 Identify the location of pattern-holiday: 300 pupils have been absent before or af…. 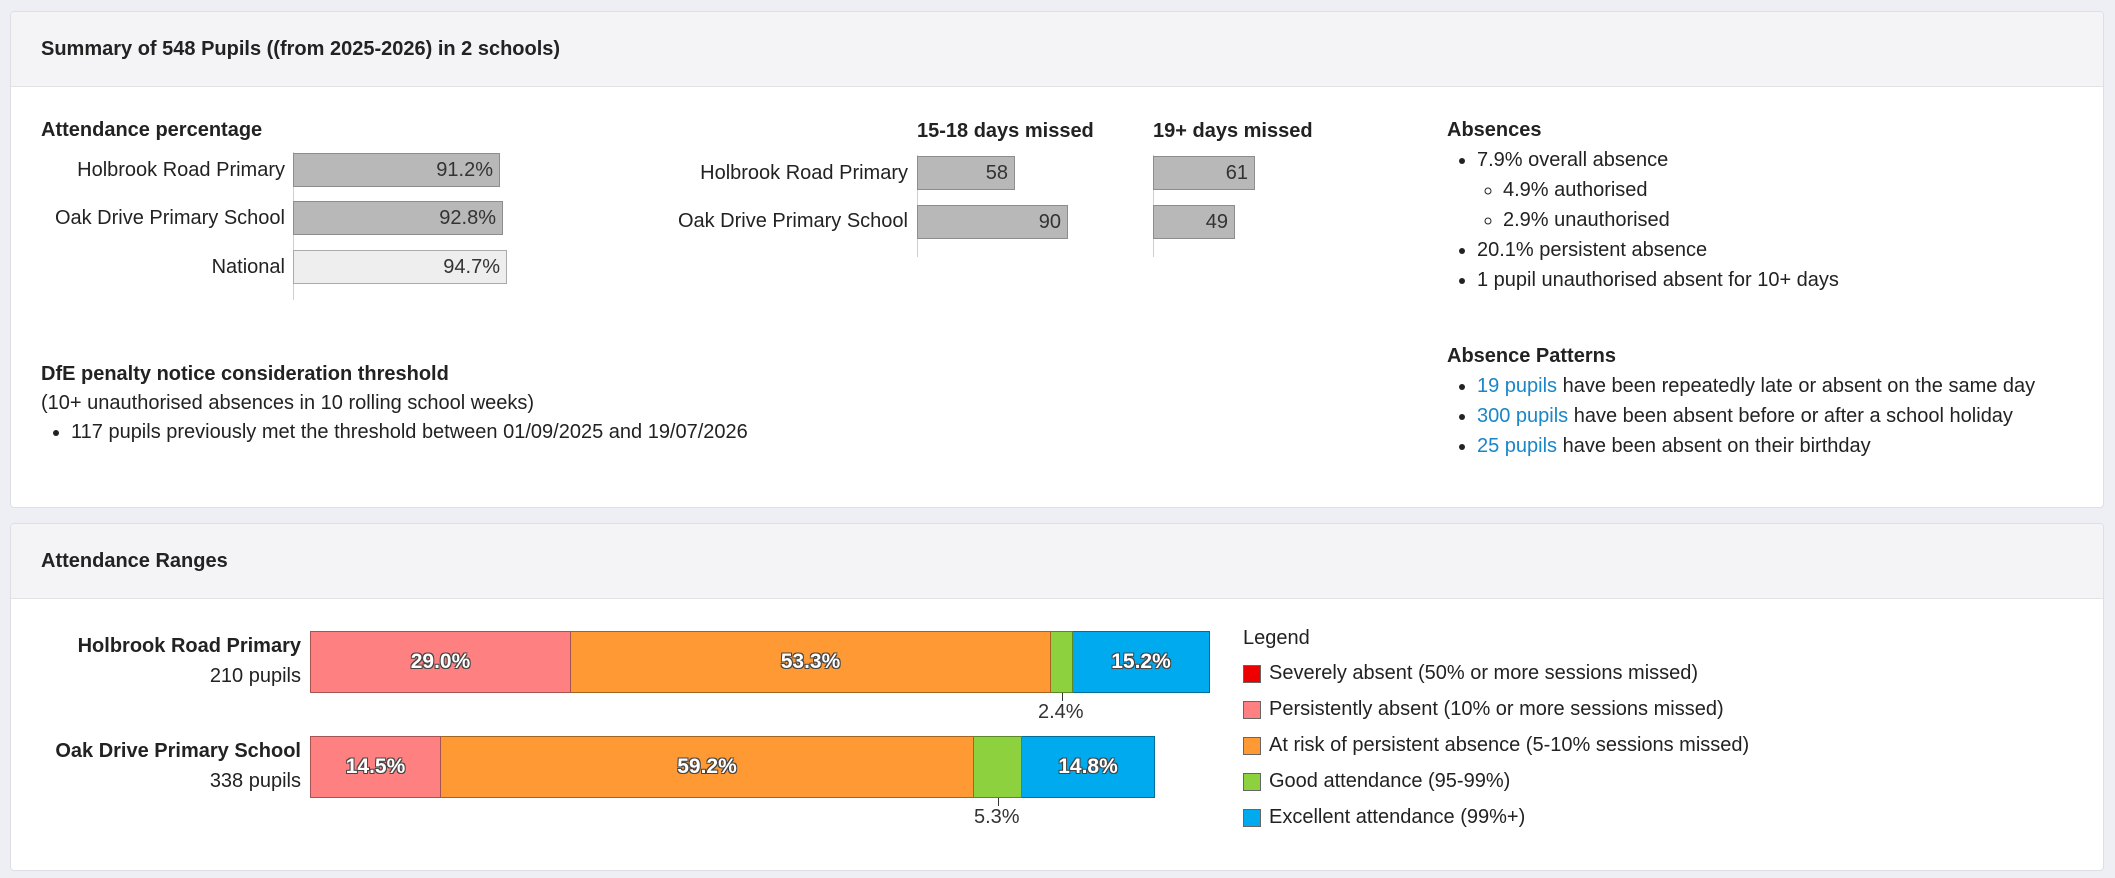
(1756, 416).